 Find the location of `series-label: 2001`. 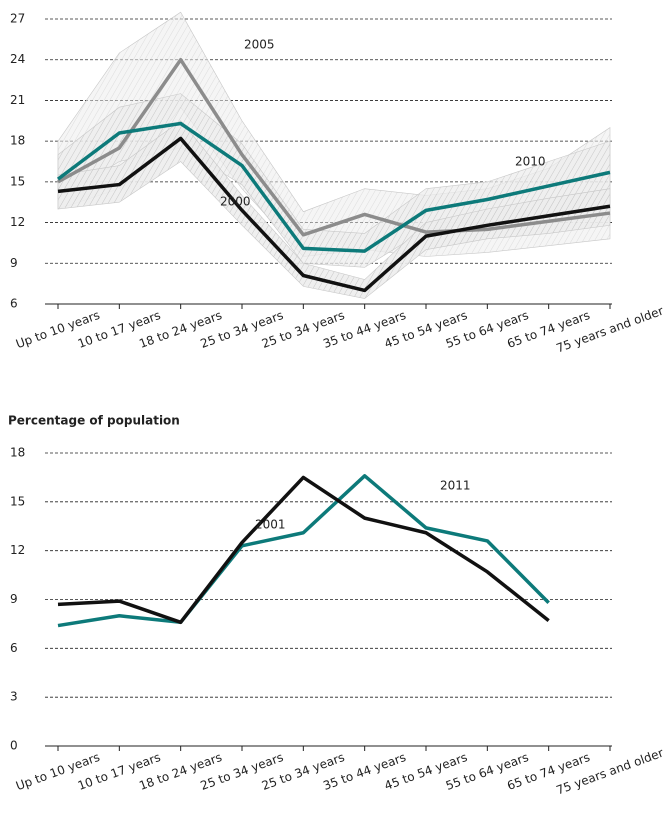

series-label: 2001 is located at coordinates (270, 525).